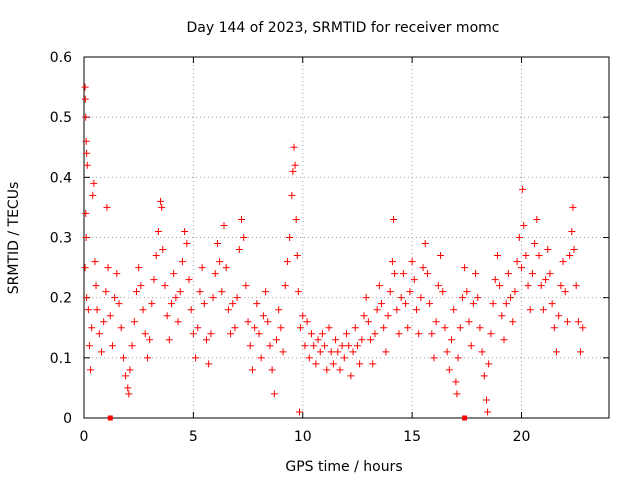 The width and height of the screenshot is (640, 480). I want to click on y-tick-label: 0.5, so click(61, 118).